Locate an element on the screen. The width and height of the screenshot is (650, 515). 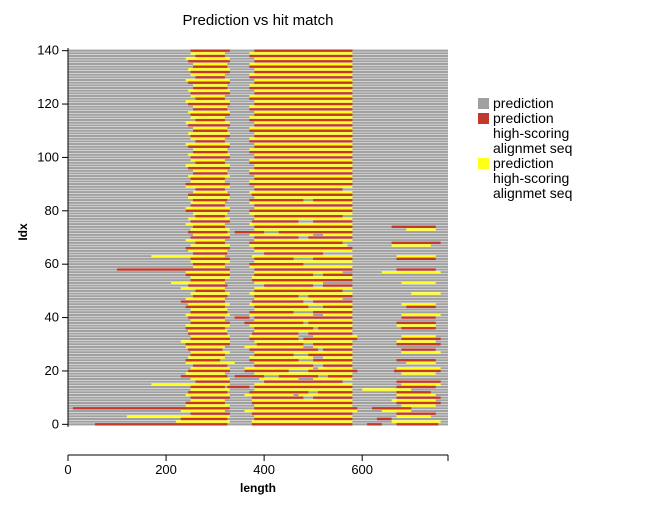
legend-label-line: prediction is located at coordinates (523, 163).